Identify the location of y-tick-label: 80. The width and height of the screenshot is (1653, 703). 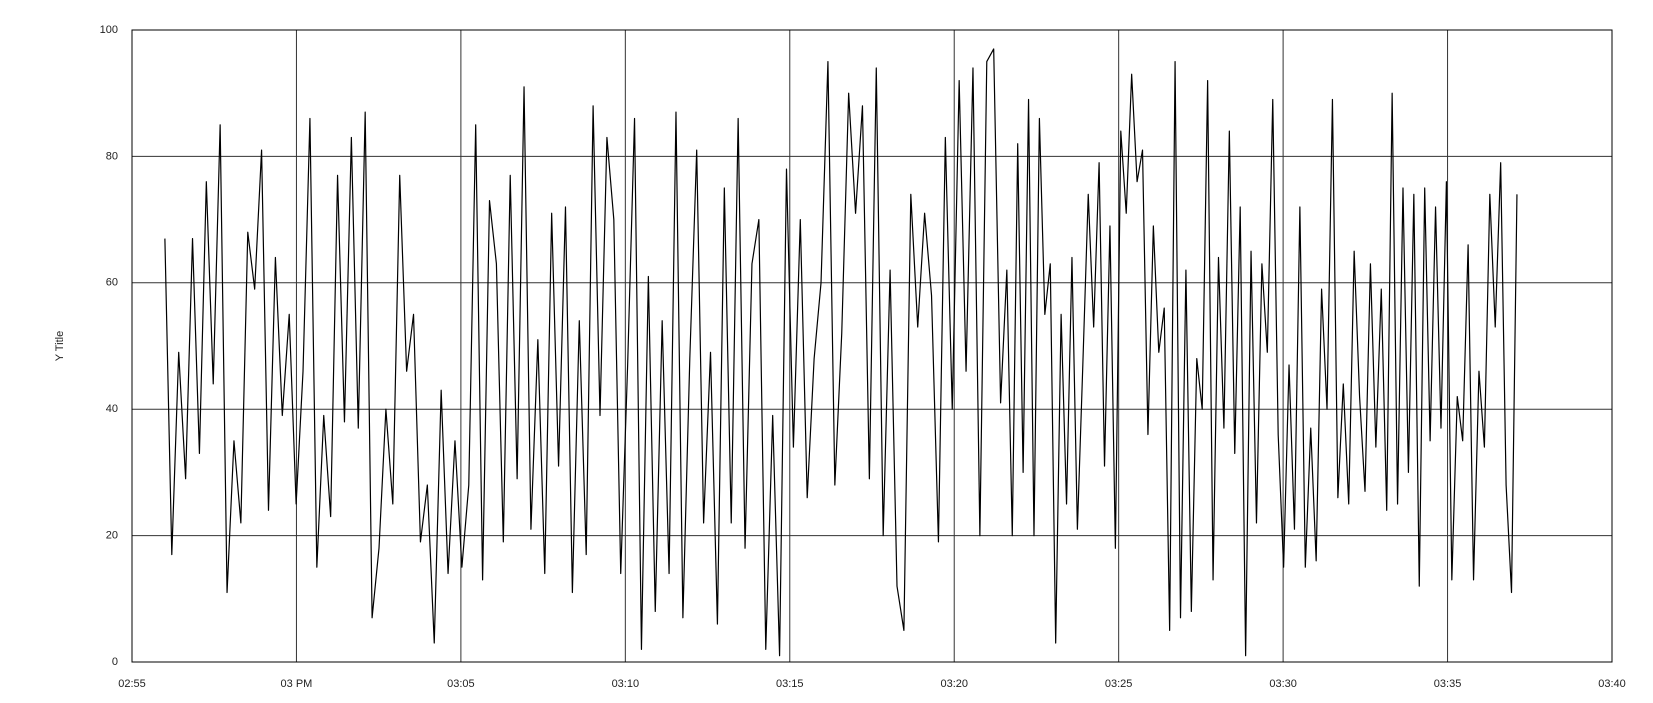
(112, 156).